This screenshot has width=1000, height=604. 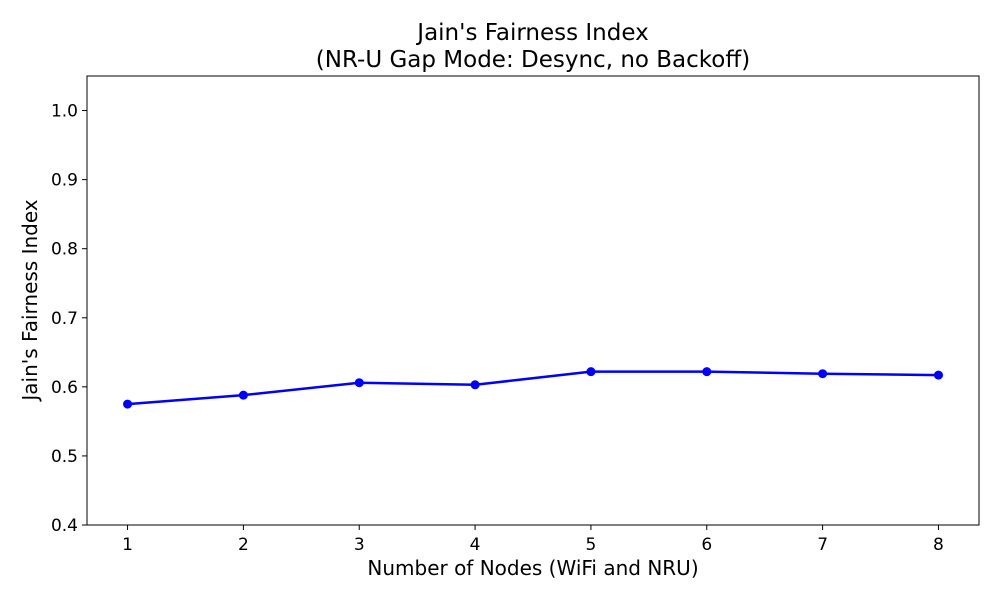 What do you see at coordinates (531, 33) in the screenshot?
I see `chart-title-line1: Jain's Fairness Index` at bounding box center [531, 33].